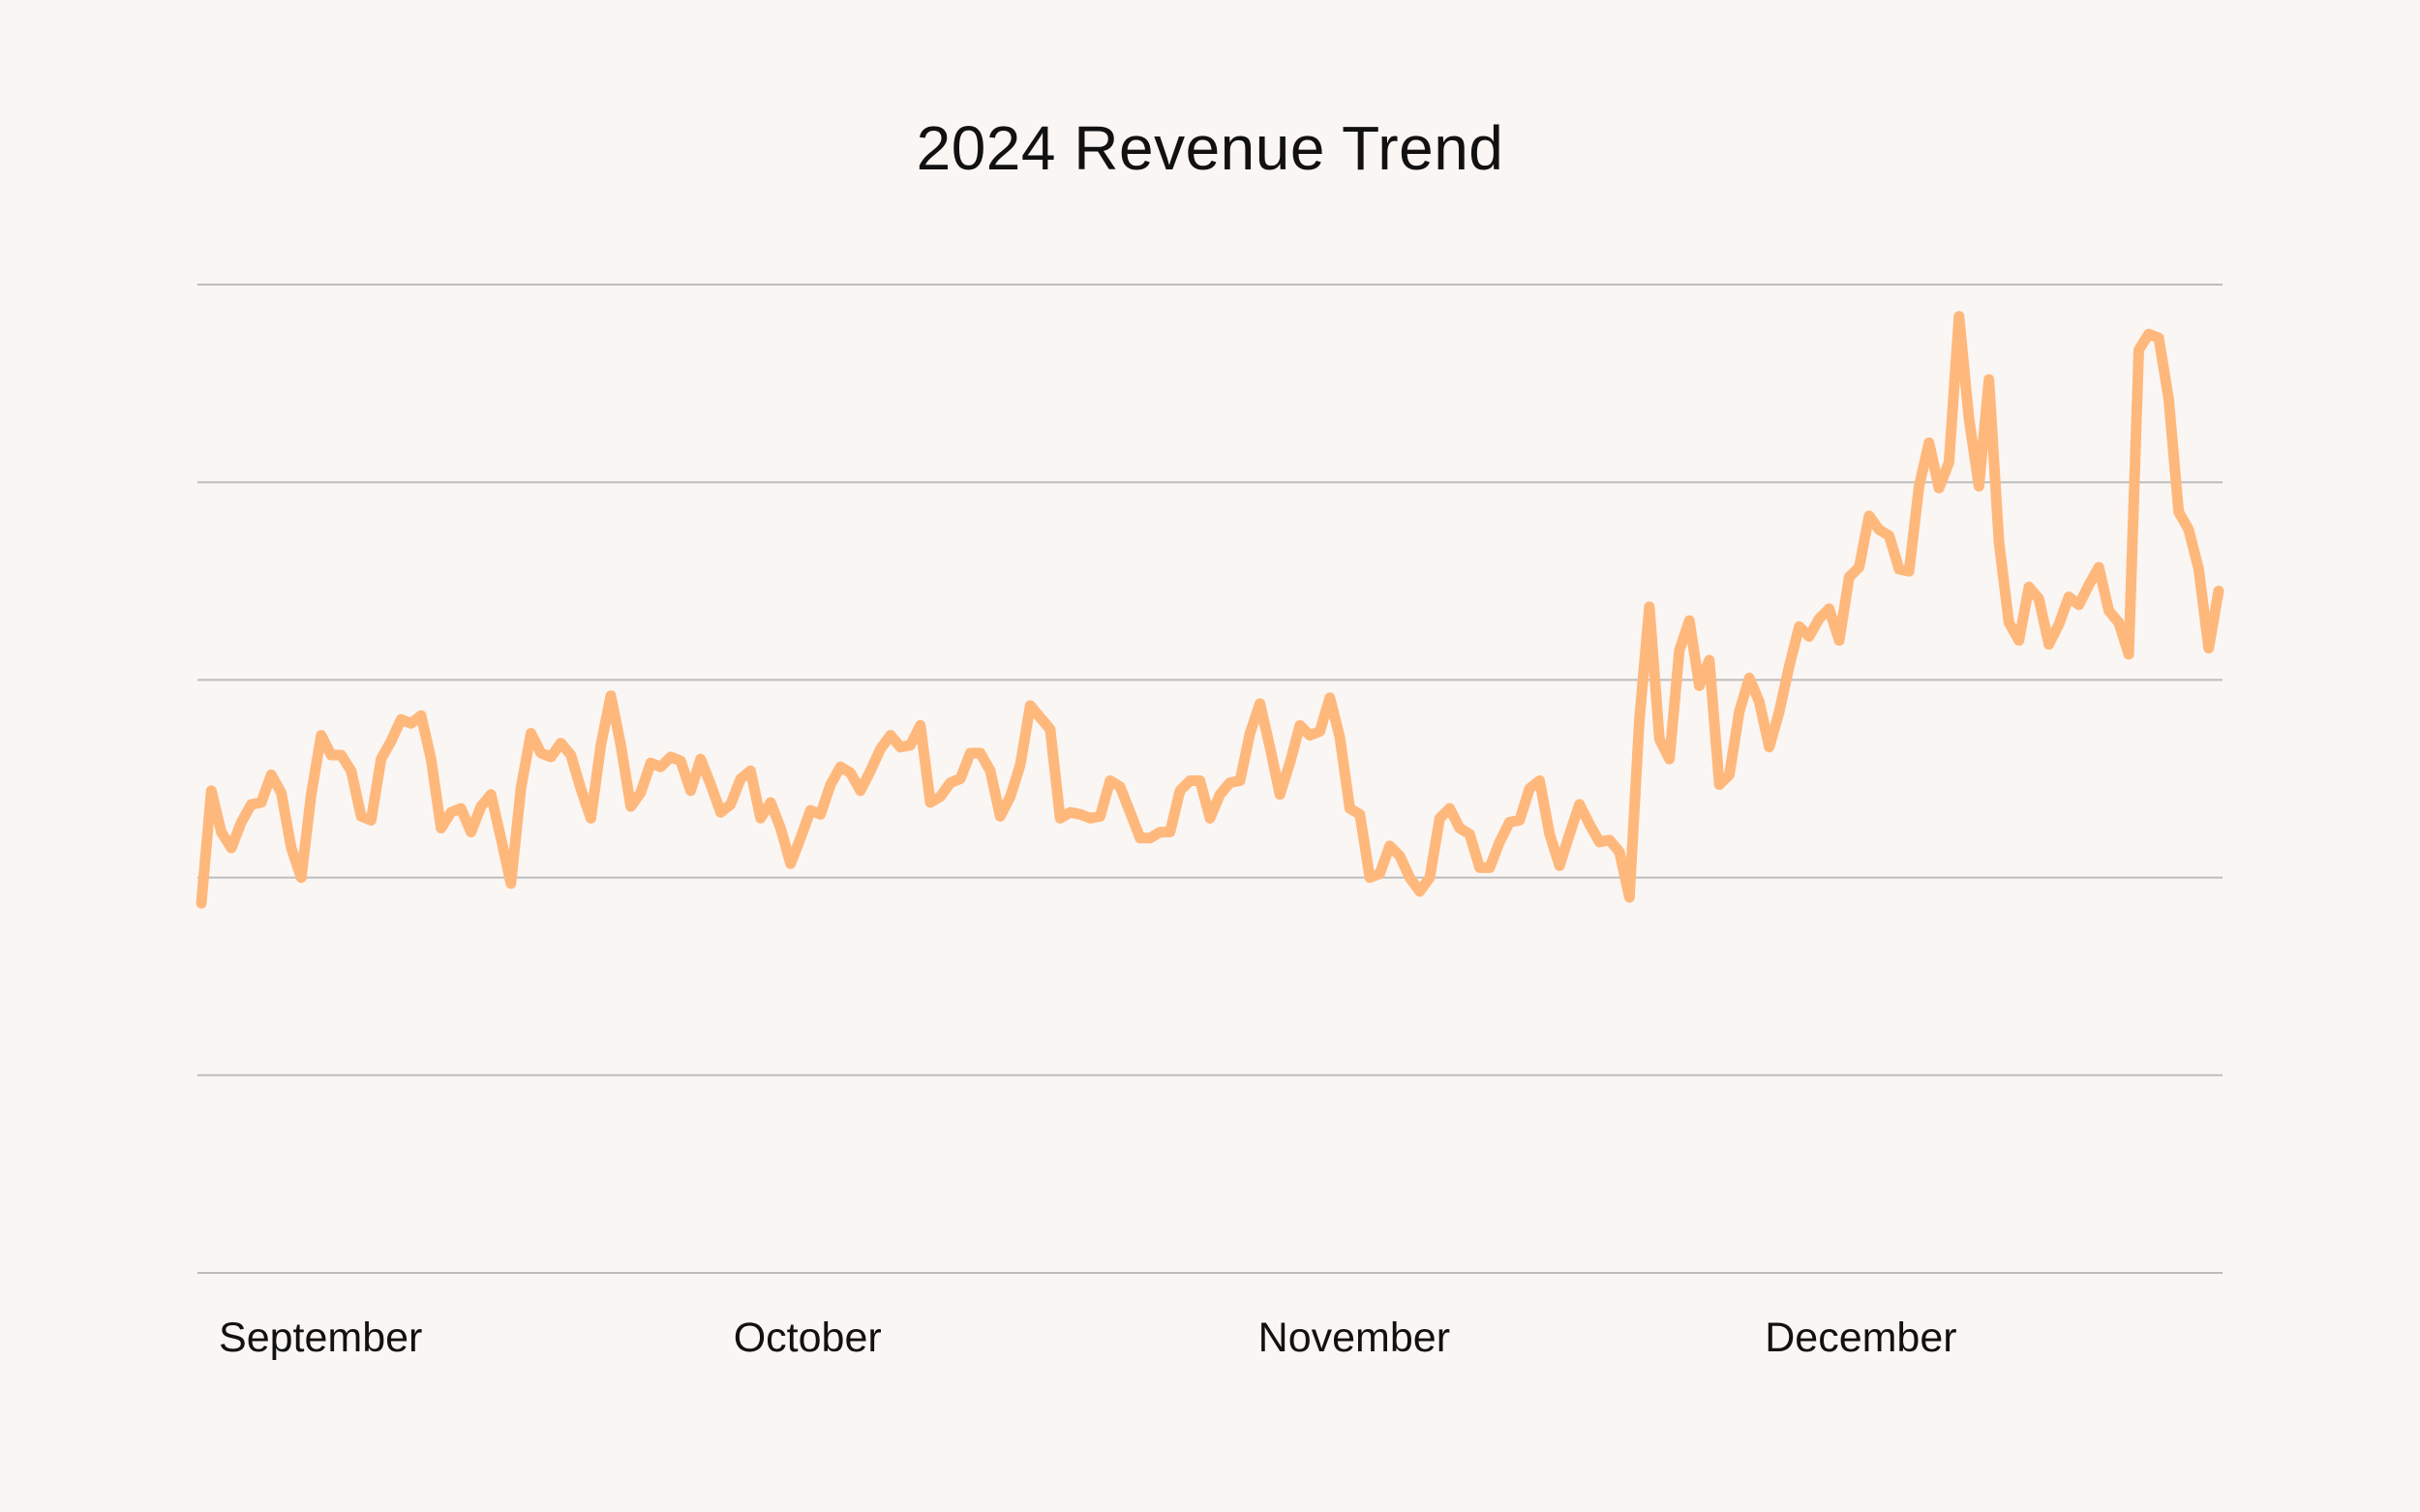 The width and height of the screenshot is (2420, 1512). Describe the element at coordinates (1088, 1338) in the screenshot. I see `x-axis-ticks: September October November December` at that location.